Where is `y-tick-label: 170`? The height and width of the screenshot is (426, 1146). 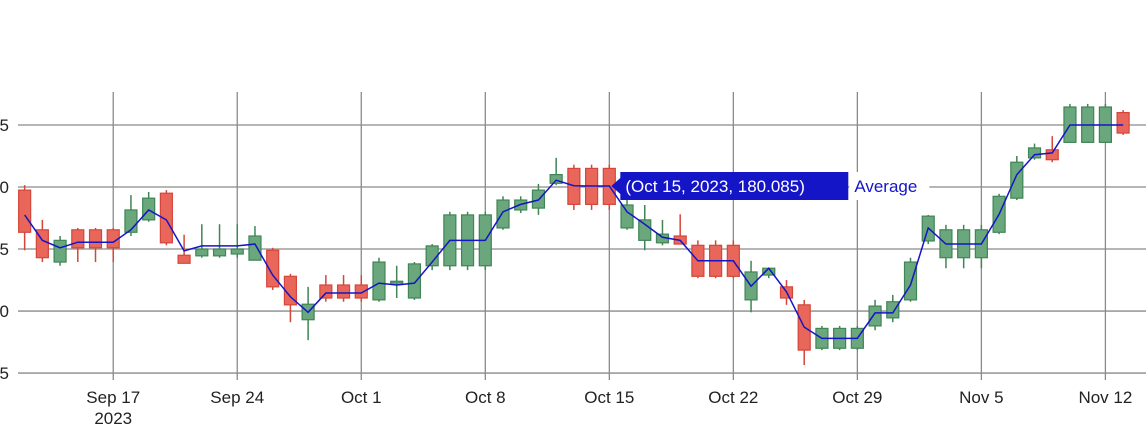 y-tick-label: 170 is located at coordinates (4, 311).